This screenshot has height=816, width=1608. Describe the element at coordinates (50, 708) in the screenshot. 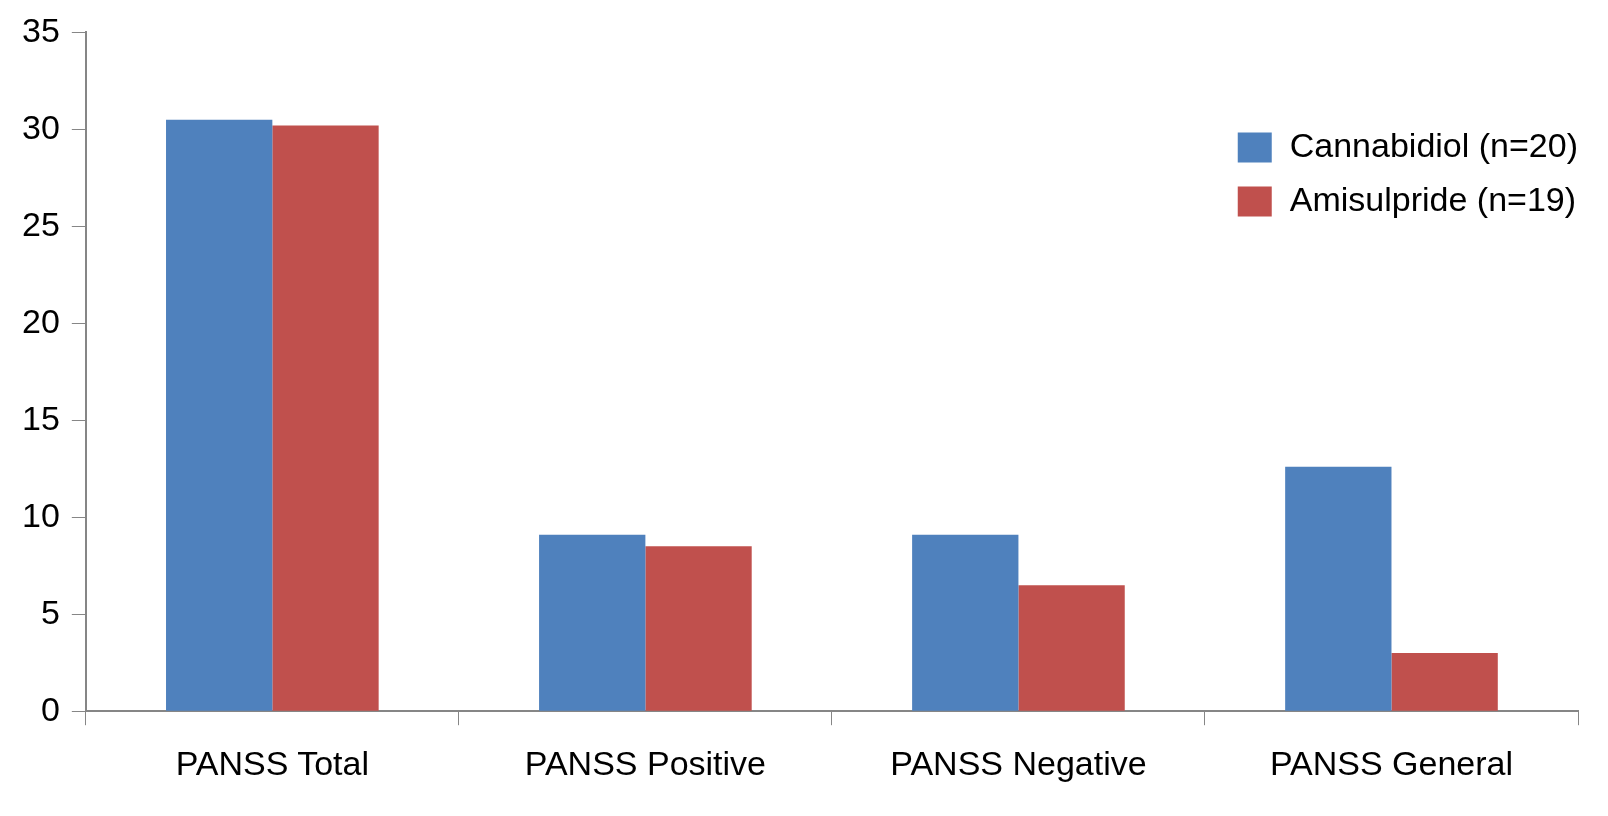

I see `y-tick-label: 0` at that location.